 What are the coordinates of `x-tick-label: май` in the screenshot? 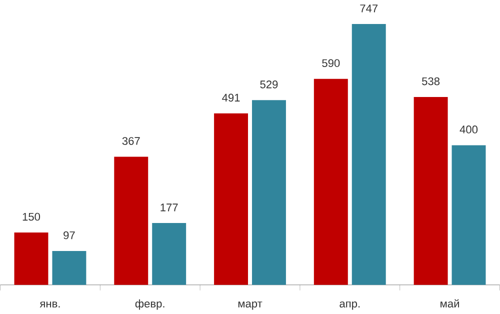 It's located at (449, 303).